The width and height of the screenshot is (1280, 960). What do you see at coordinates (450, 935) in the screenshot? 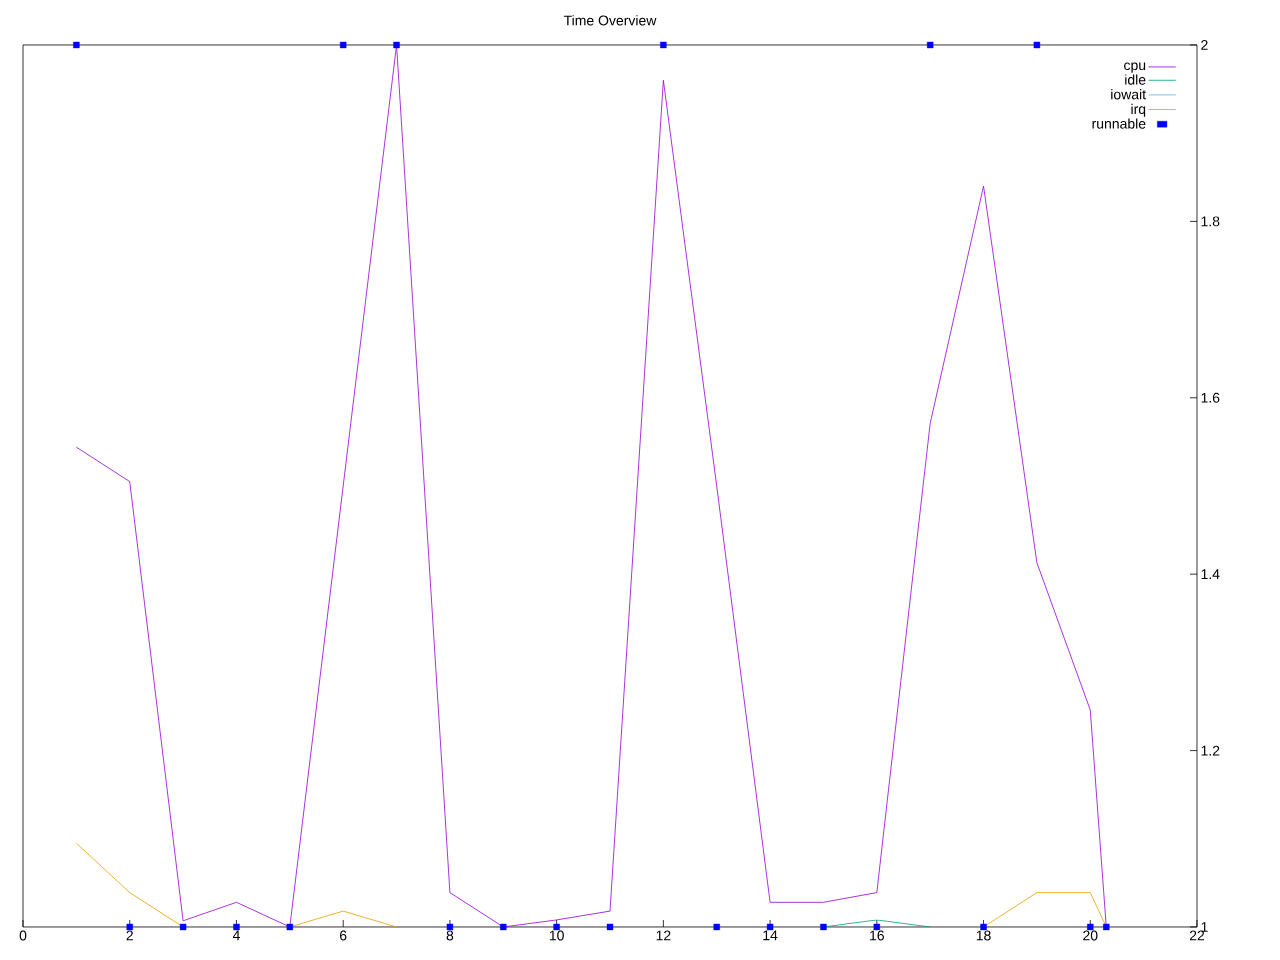
I see `x-tick-label: 8` at bounding box center [450, 935].